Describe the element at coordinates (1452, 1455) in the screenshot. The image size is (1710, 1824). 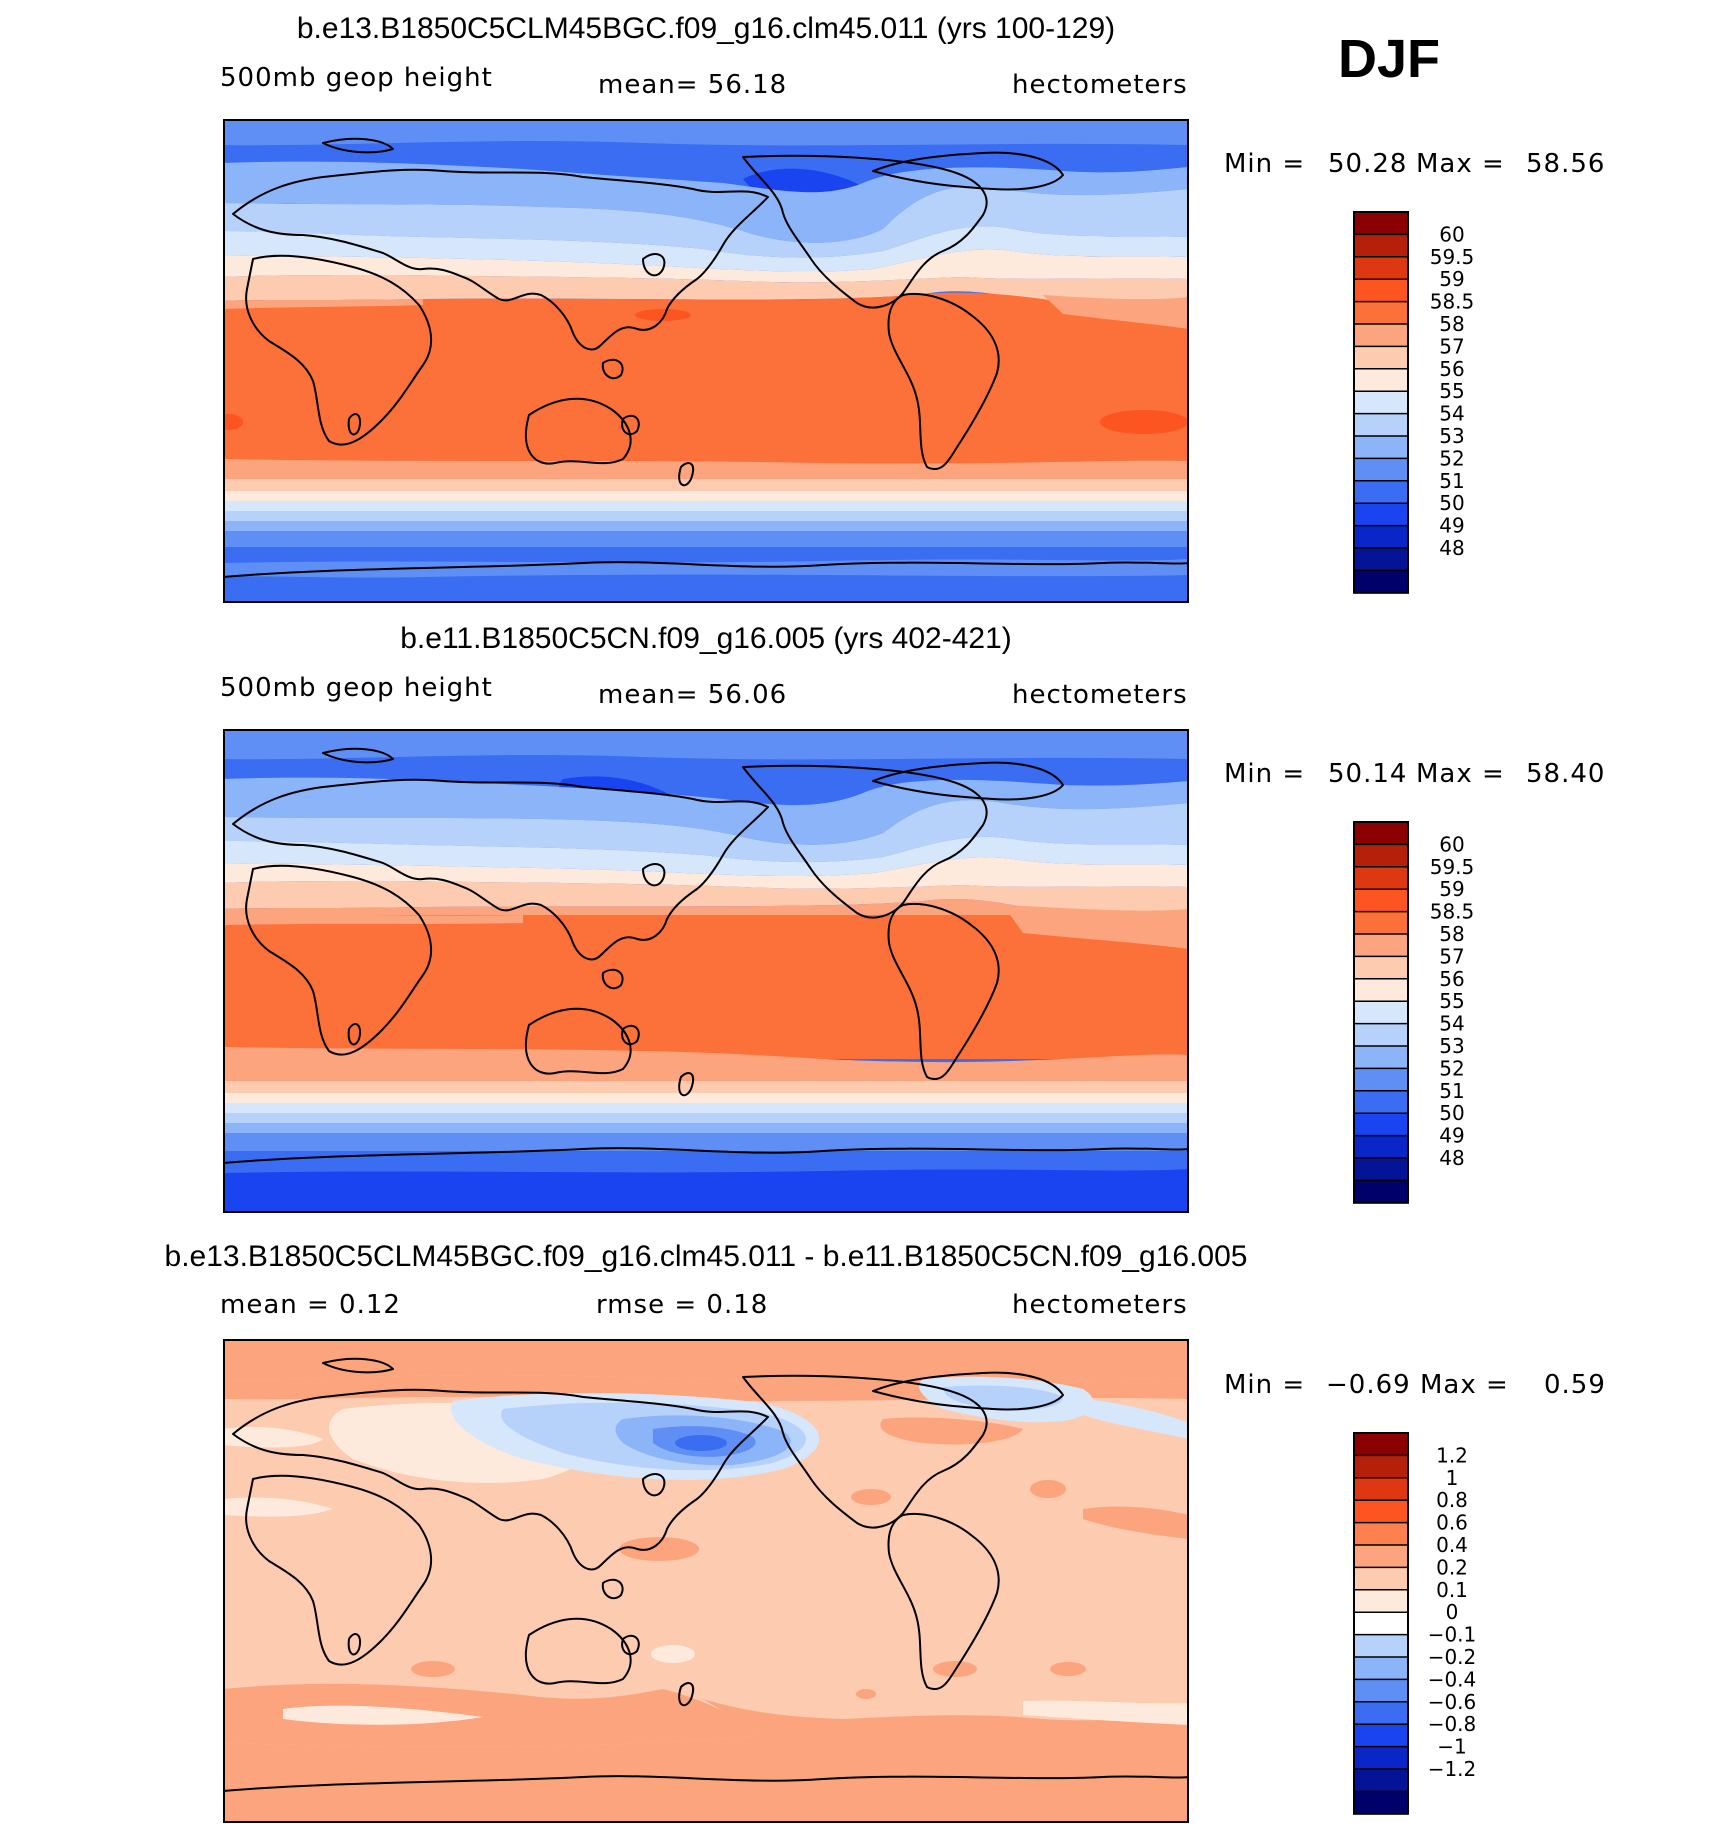
I see `colorbar-tick-label: 1.2` at that location.